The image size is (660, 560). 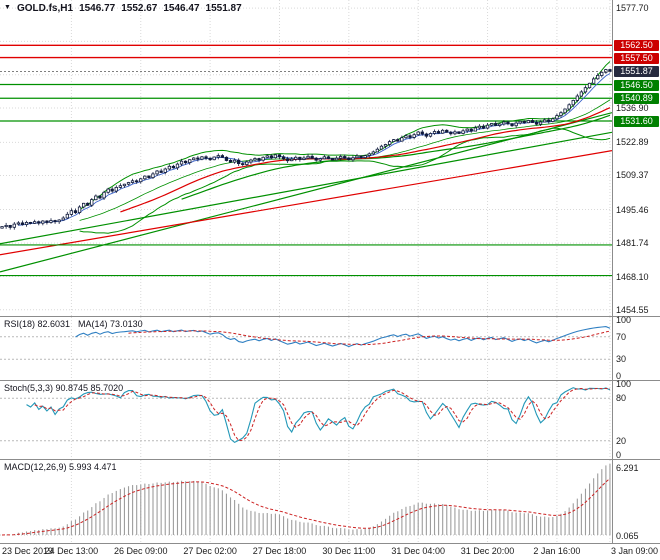 What do you see at coordinates (181, 8) in the screenshot?
I see `ohlc-low: 1546.47` at bounding box center [181, 8].